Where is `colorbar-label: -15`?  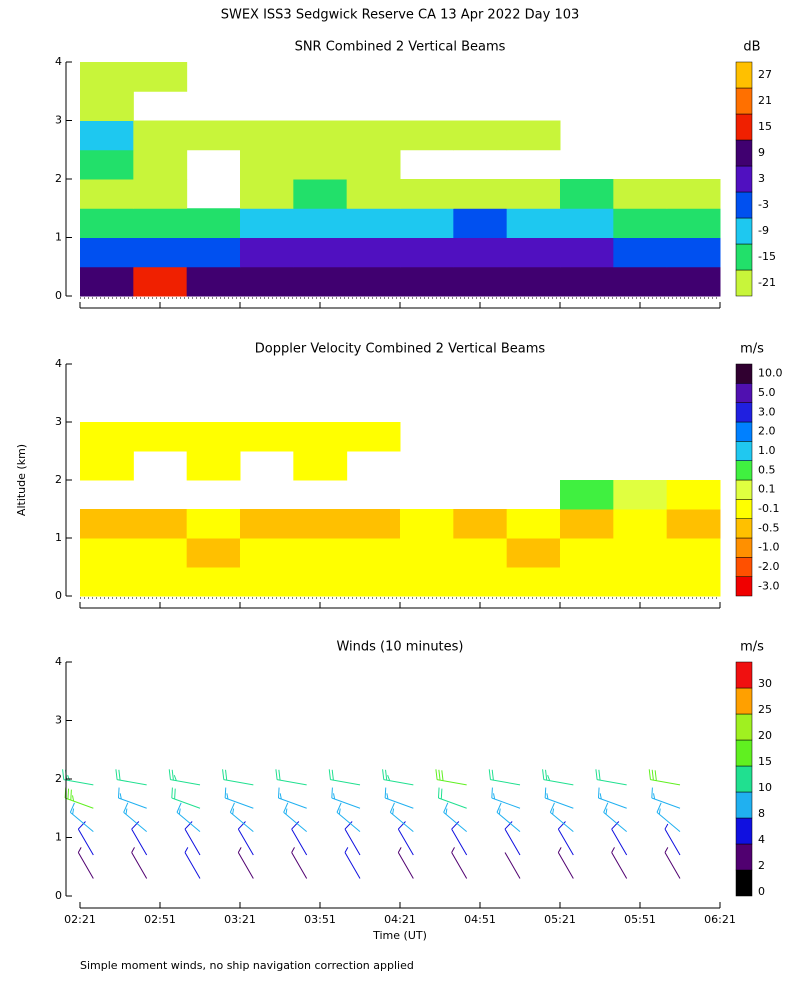
colorbar-label: -15 is located at coordinates (767, 256).